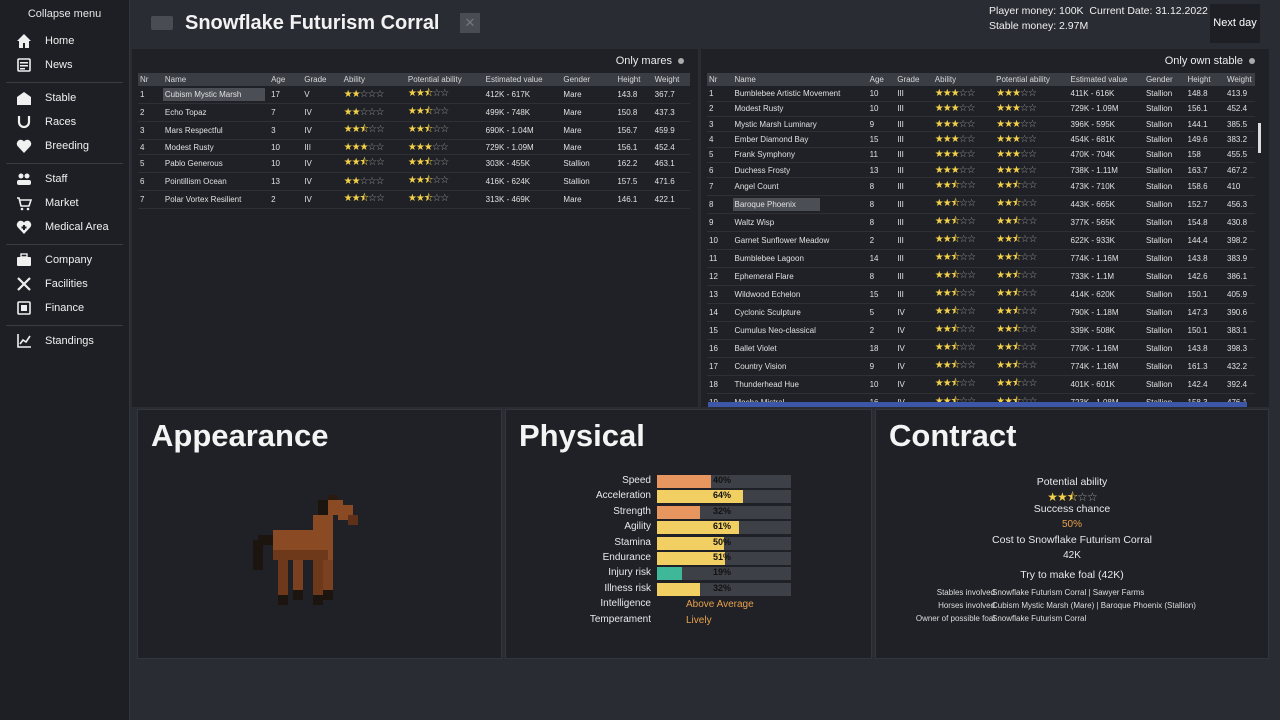  What do you see at coordinates (722, 495) in the screenshot?
I see `stat-value: 64%` at bounding box center [722, 495].